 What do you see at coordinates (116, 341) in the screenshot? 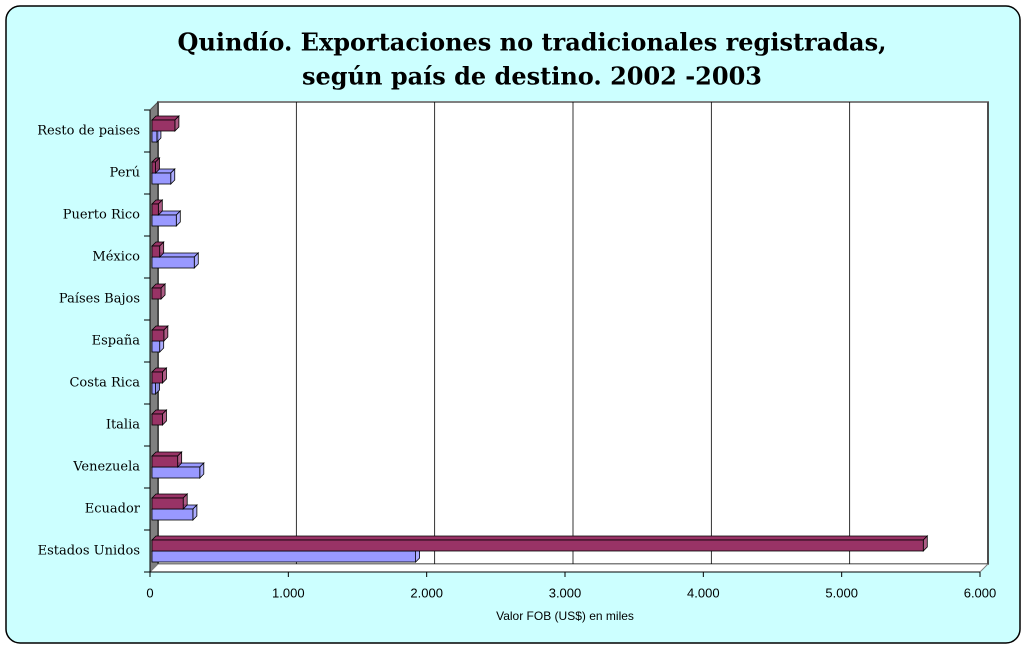
I see `y-tick-label: España` at bounding box center [116, 341].